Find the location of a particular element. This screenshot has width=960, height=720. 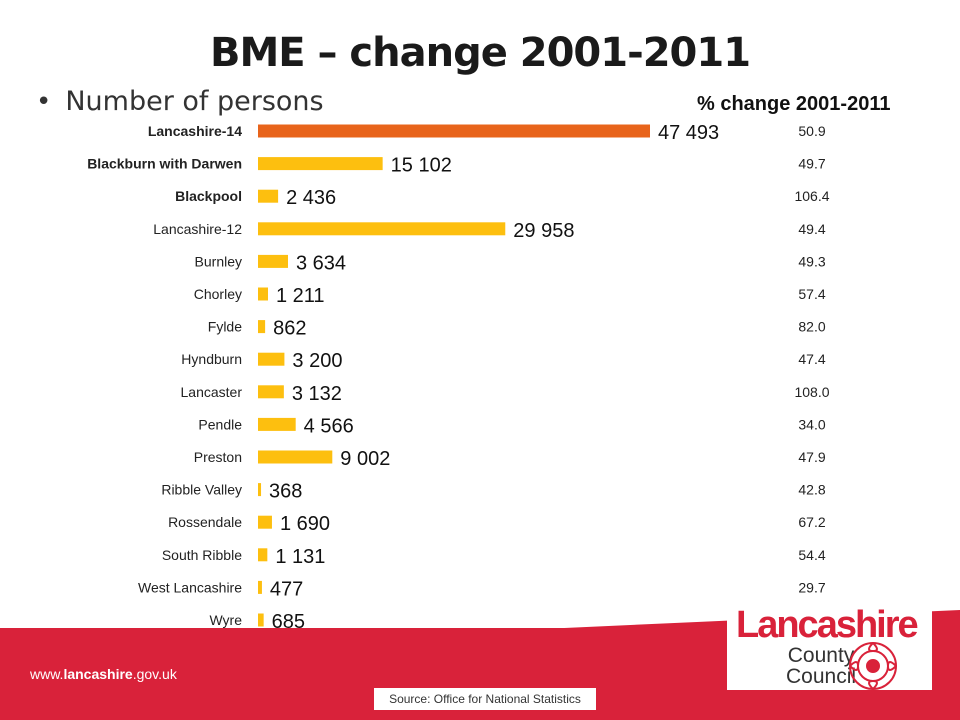

category-label: Wyre is located at coordinates (225, 620).